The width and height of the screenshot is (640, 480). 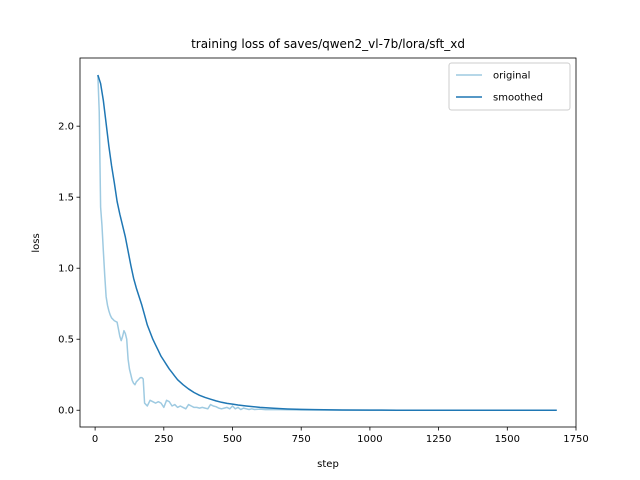 What do you see at coordinates (575, 439) in the screenshot?
I see `x-tick-label: 1750` at bounding box center [575, 439].